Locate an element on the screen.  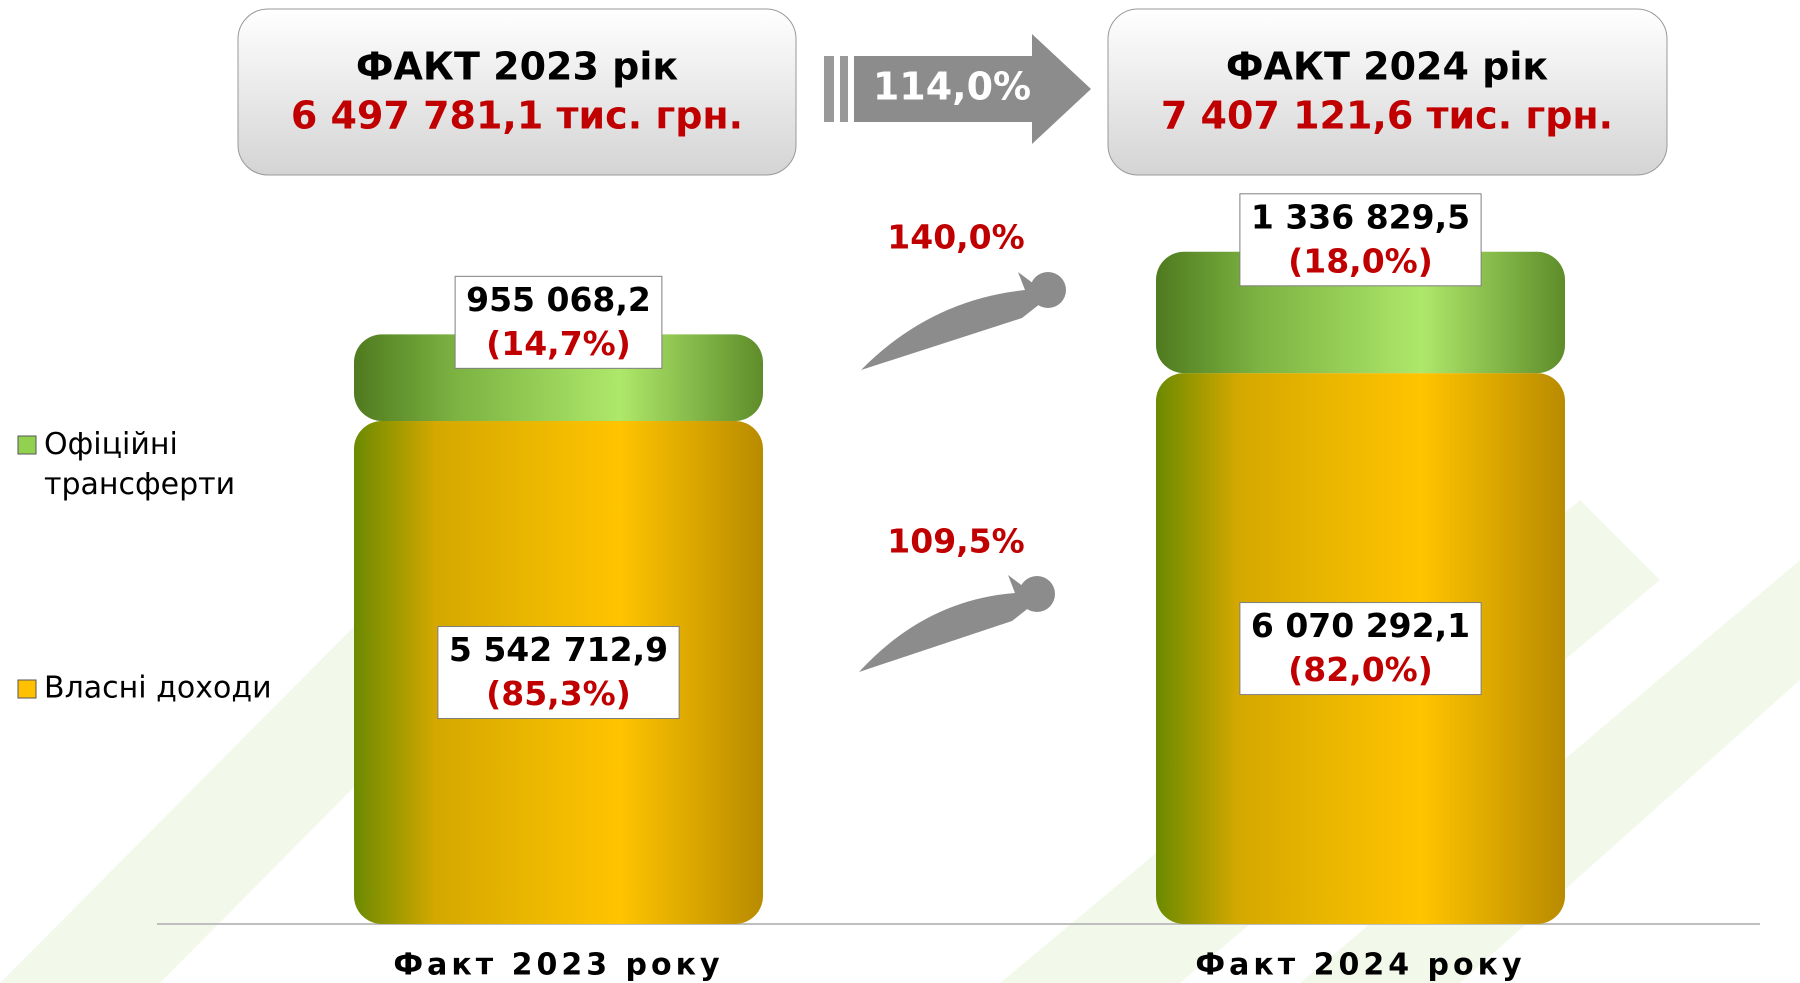
share-label-text: (14,7%) is located at coordinates (558, 343).